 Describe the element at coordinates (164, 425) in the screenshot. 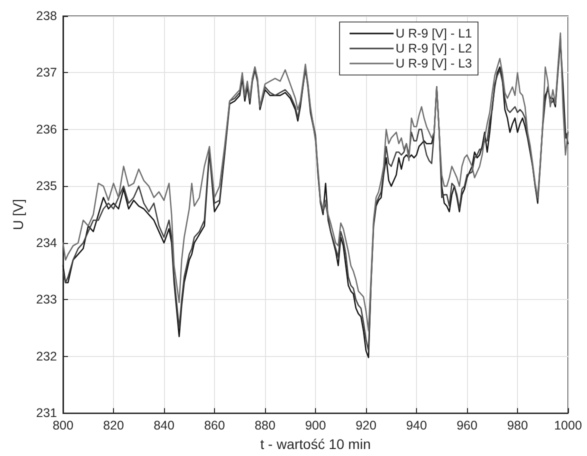

I see `x-tick-label: 840` at that location.